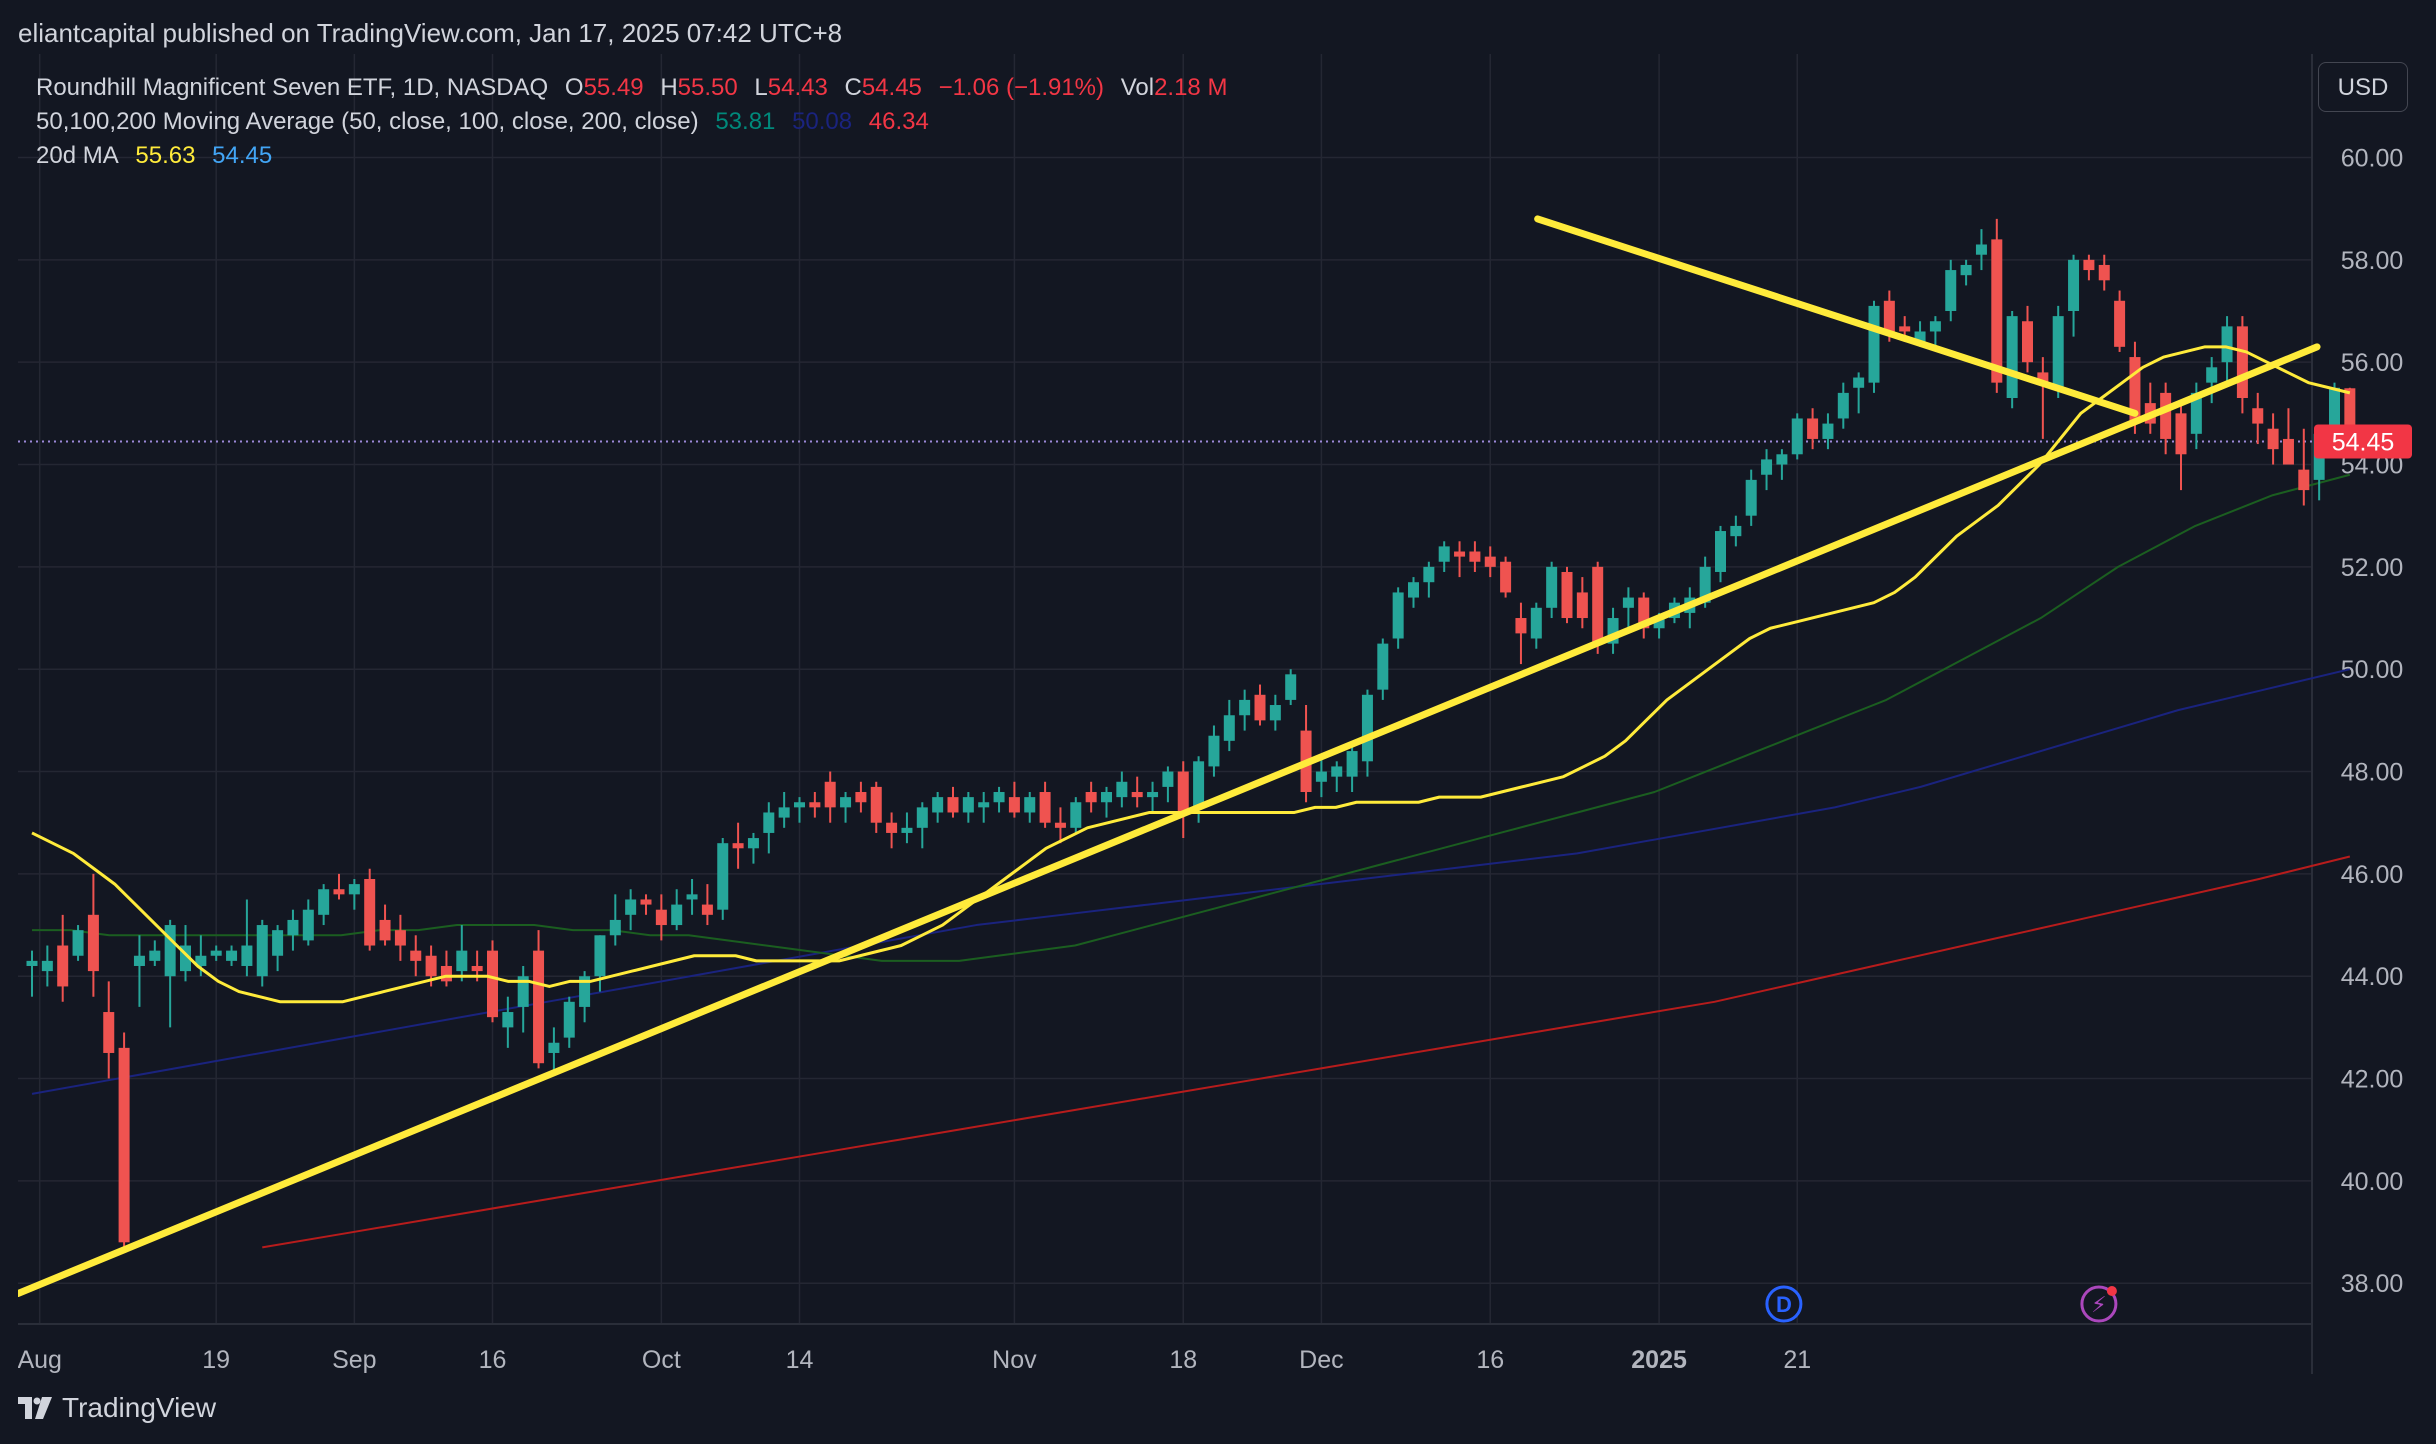  What do you see at coordinates (1836, 316) in the screenshot?
I see `downtrend-line` at bounding box center [1836, 316].